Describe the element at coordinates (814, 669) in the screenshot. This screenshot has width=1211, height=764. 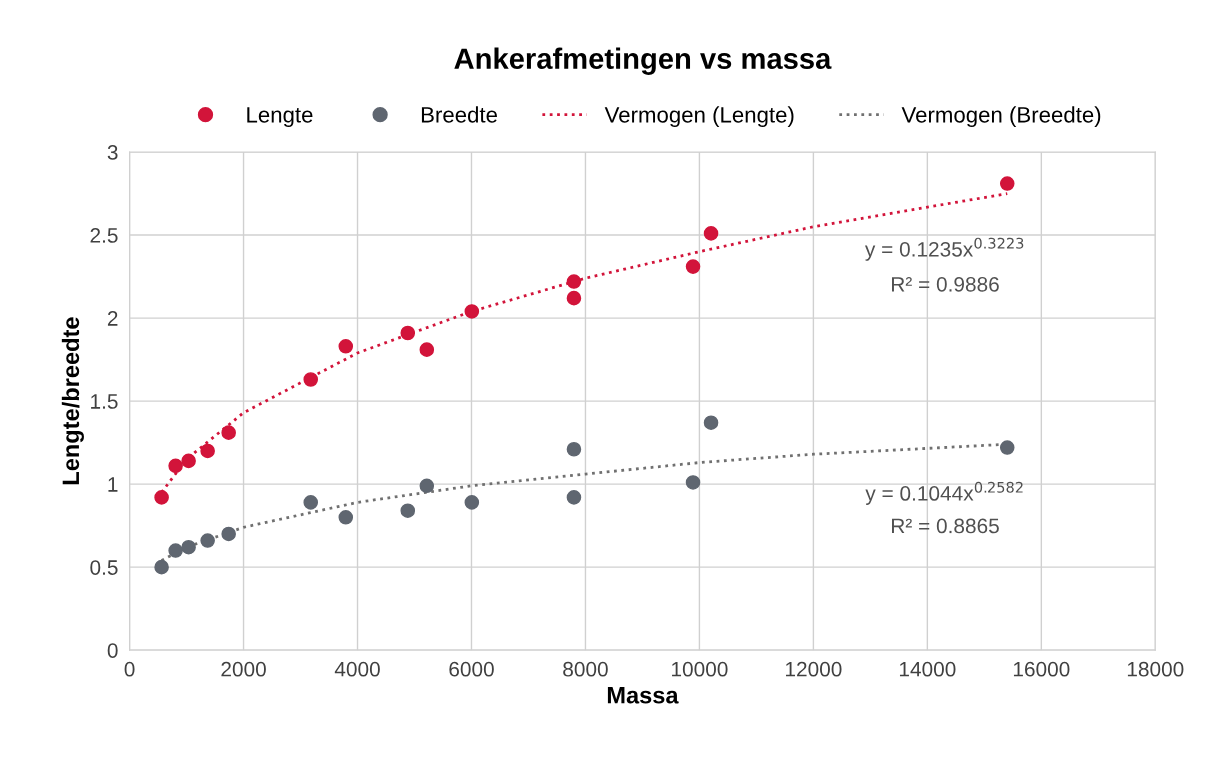
I see `x-tick-label: 12000` at that location.